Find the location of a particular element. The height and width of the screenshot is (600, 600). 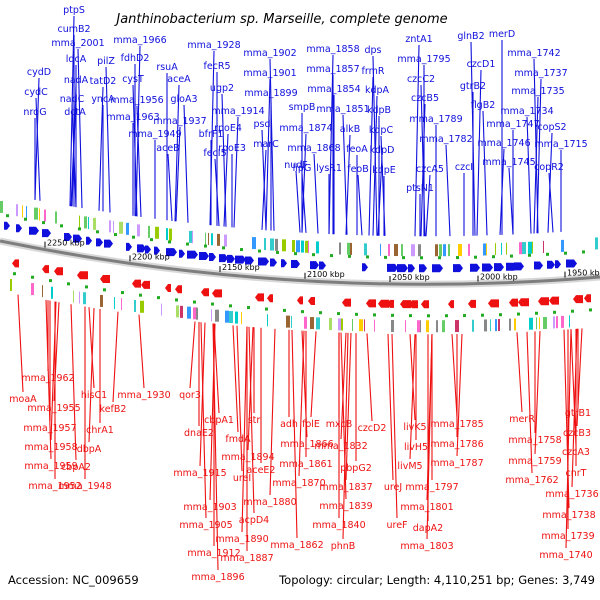

gene-label-reverse: mma_1894 is located at coordinates (247, 457).